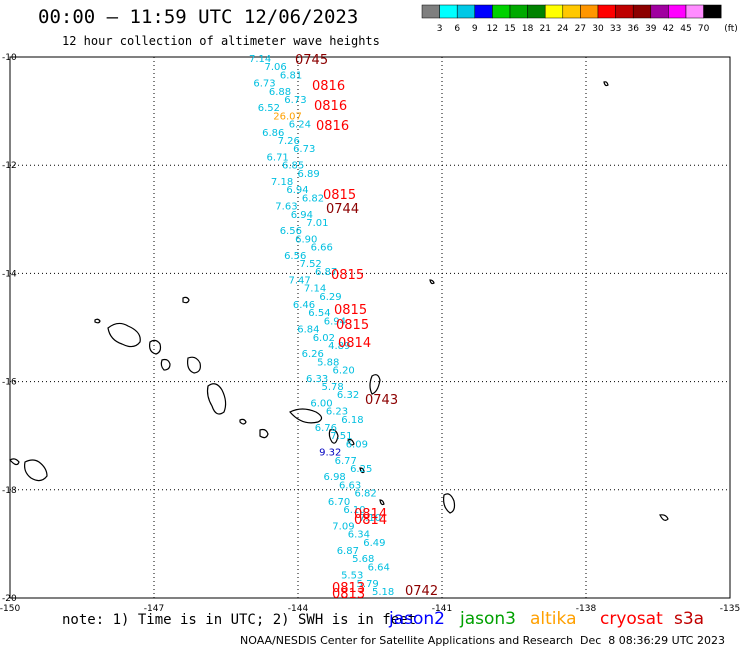 Image resolution: width=740 pixels, height=650 pixels. What do you see at coordinates (269, 108) in the screenshot?
I see `swh-value: 6.52` at bounding box center [269, 108].